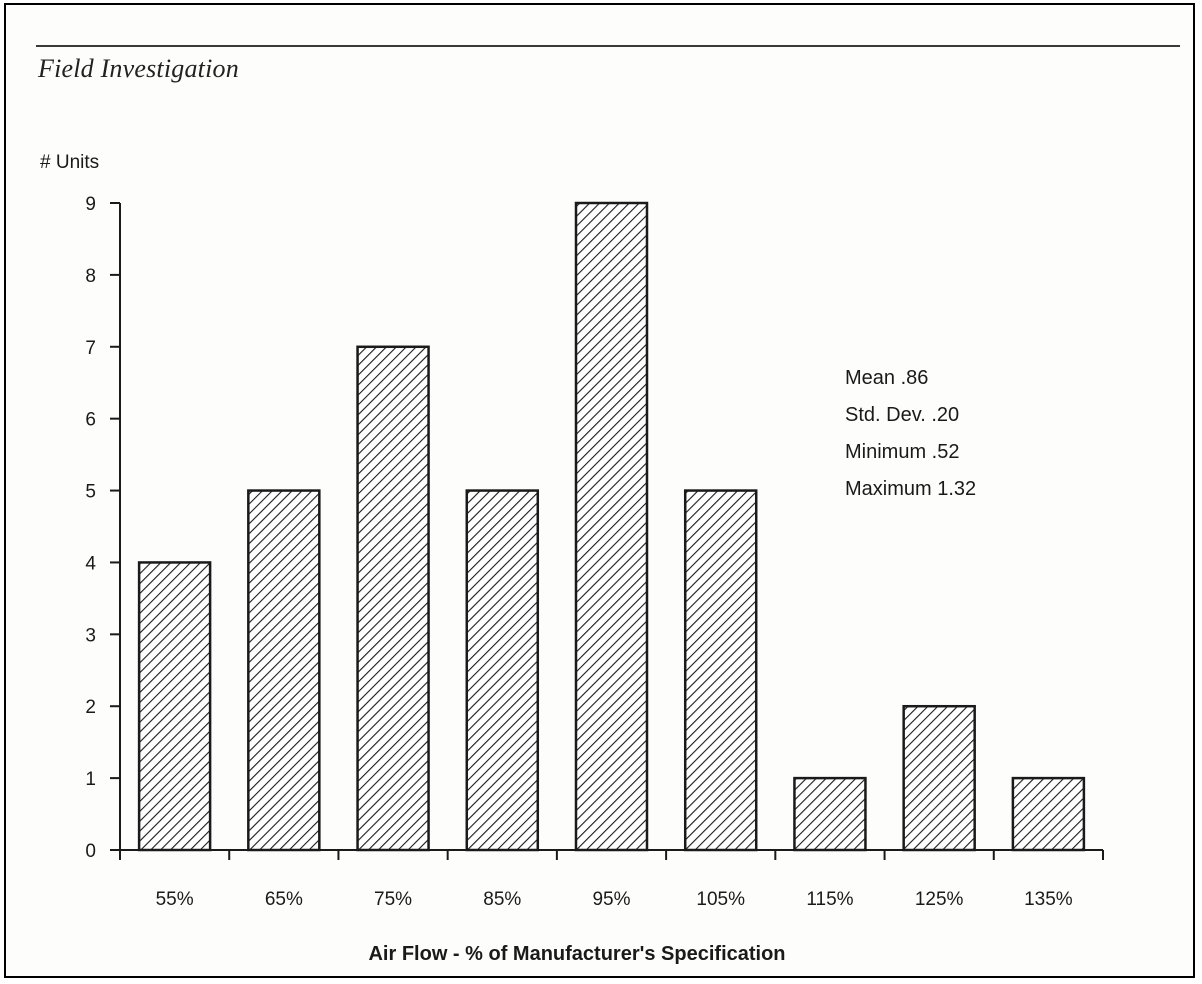  I want to click on bar-75-pct, so click(393, 598).